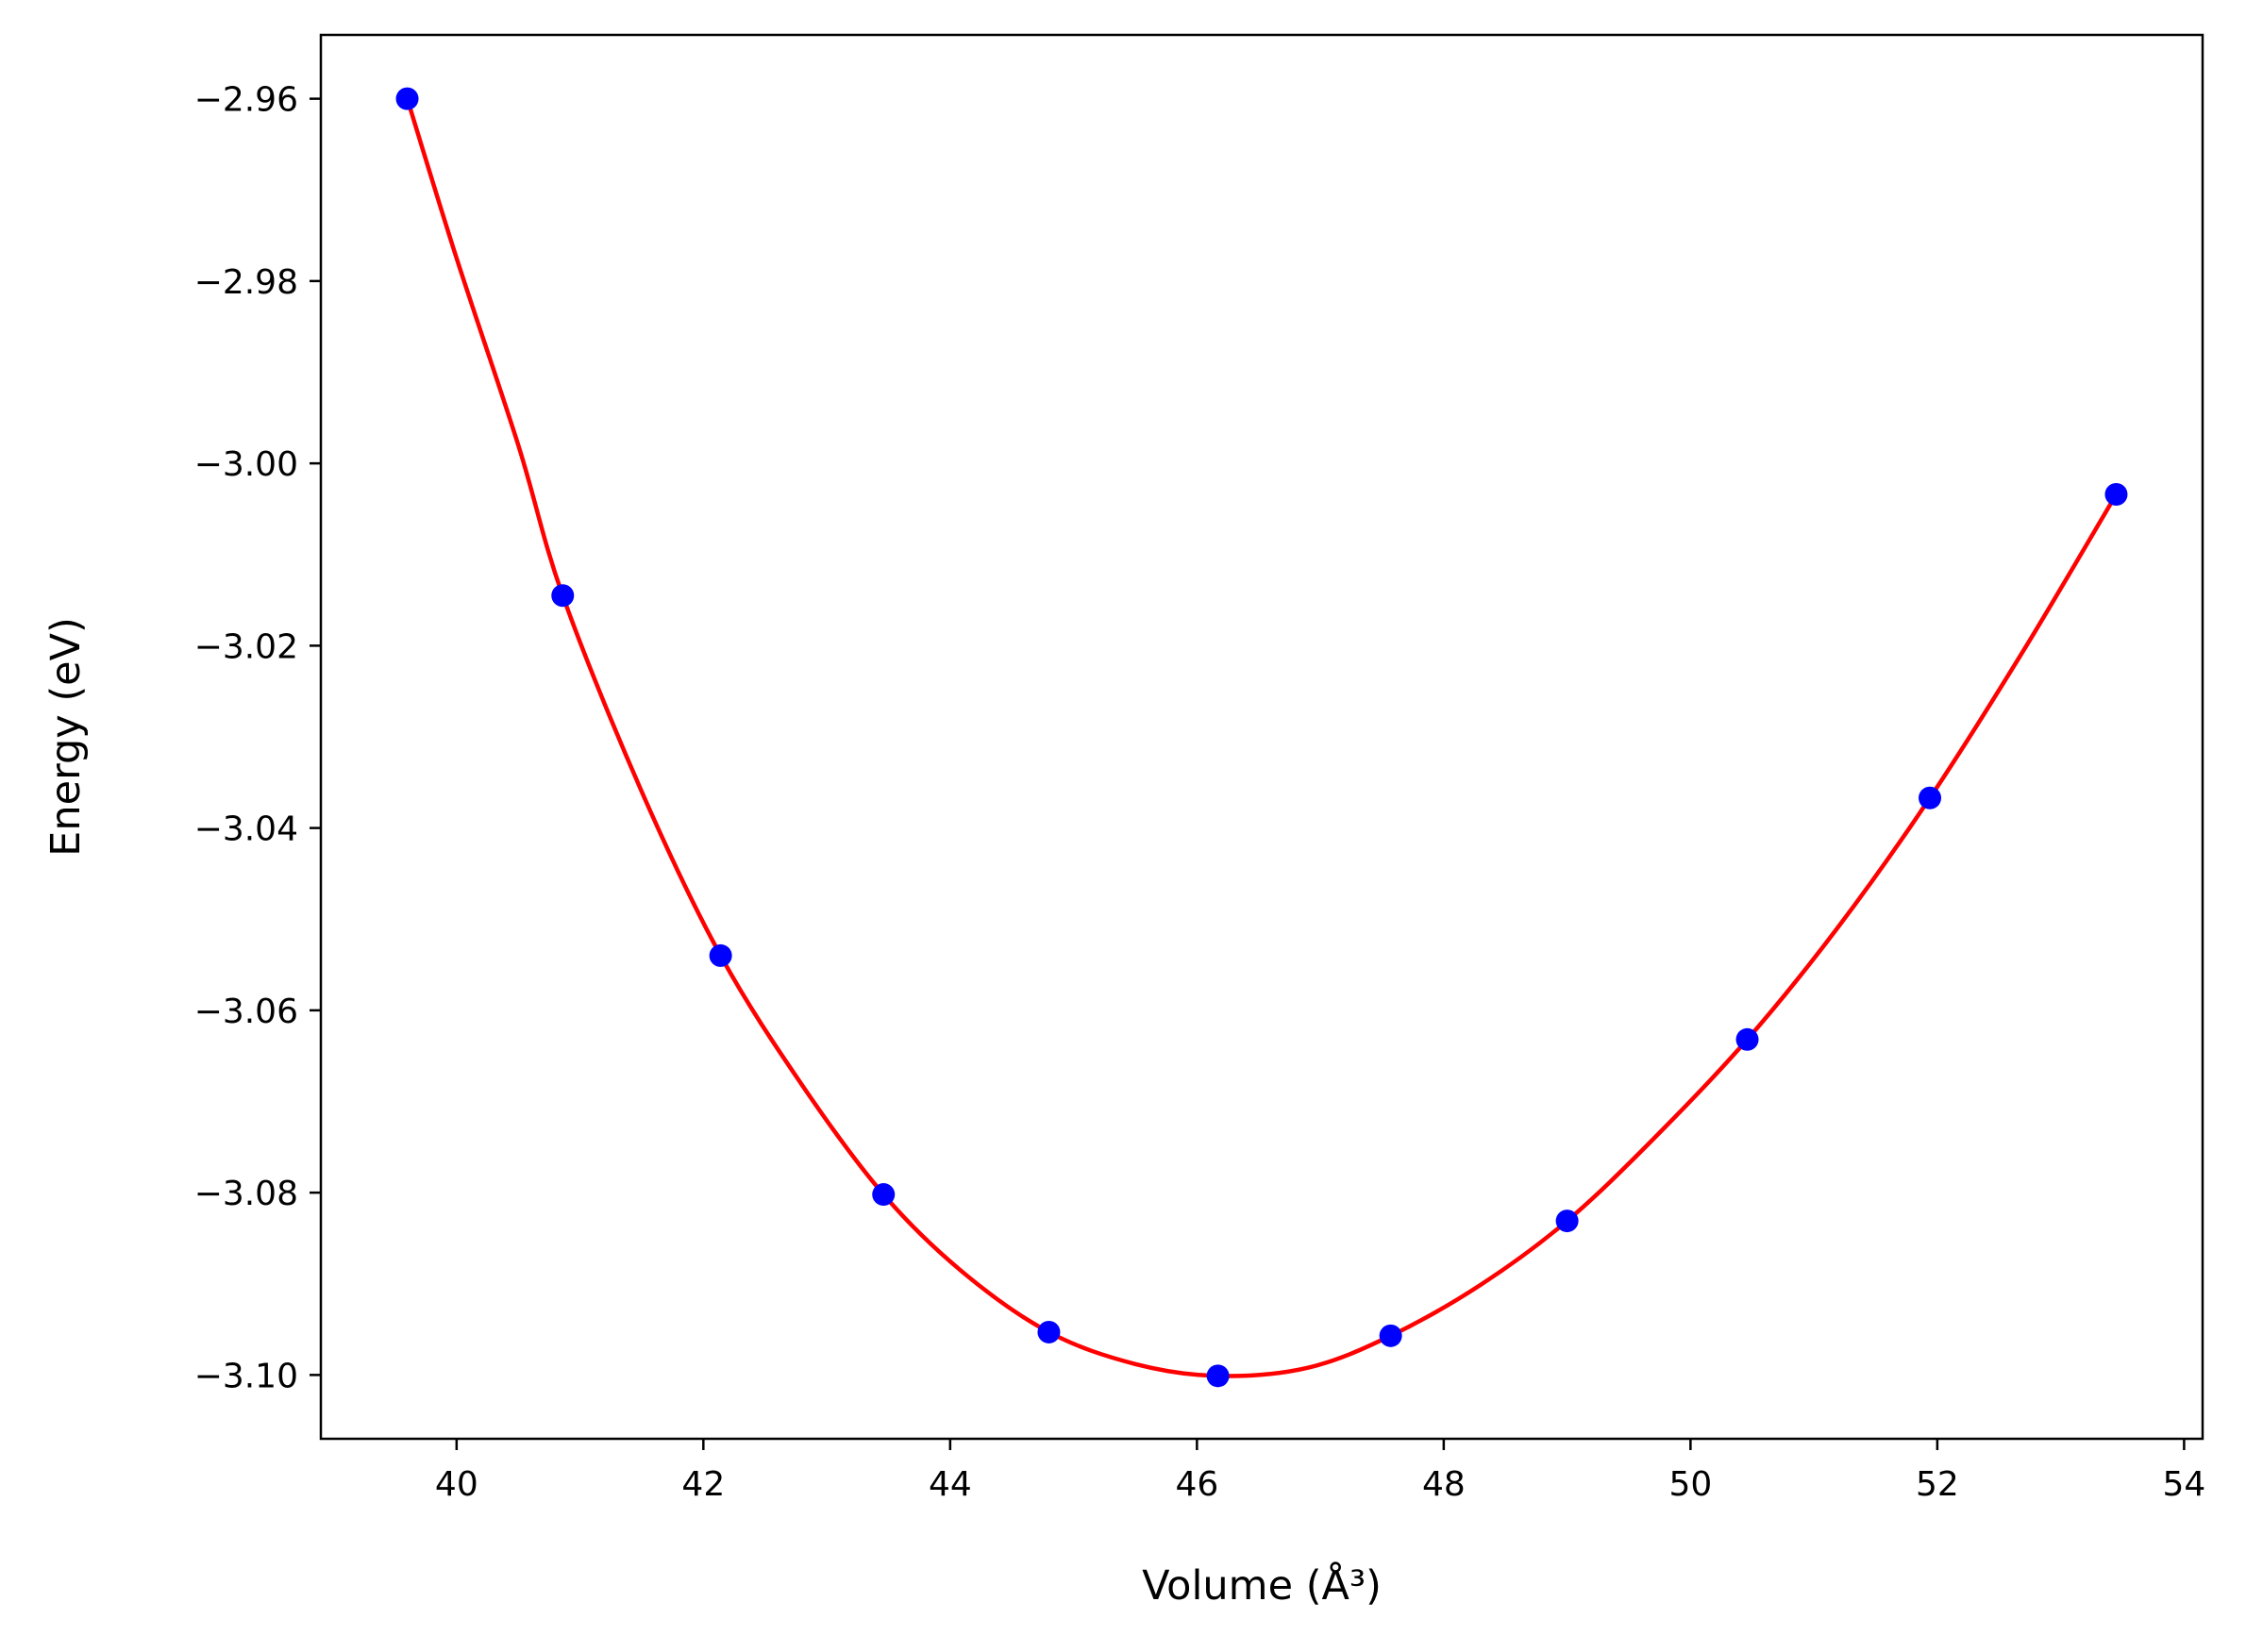  I want to click on x-axis-ticks: 40 42 44 46 48 50 52 54, so click(1320, 1471).